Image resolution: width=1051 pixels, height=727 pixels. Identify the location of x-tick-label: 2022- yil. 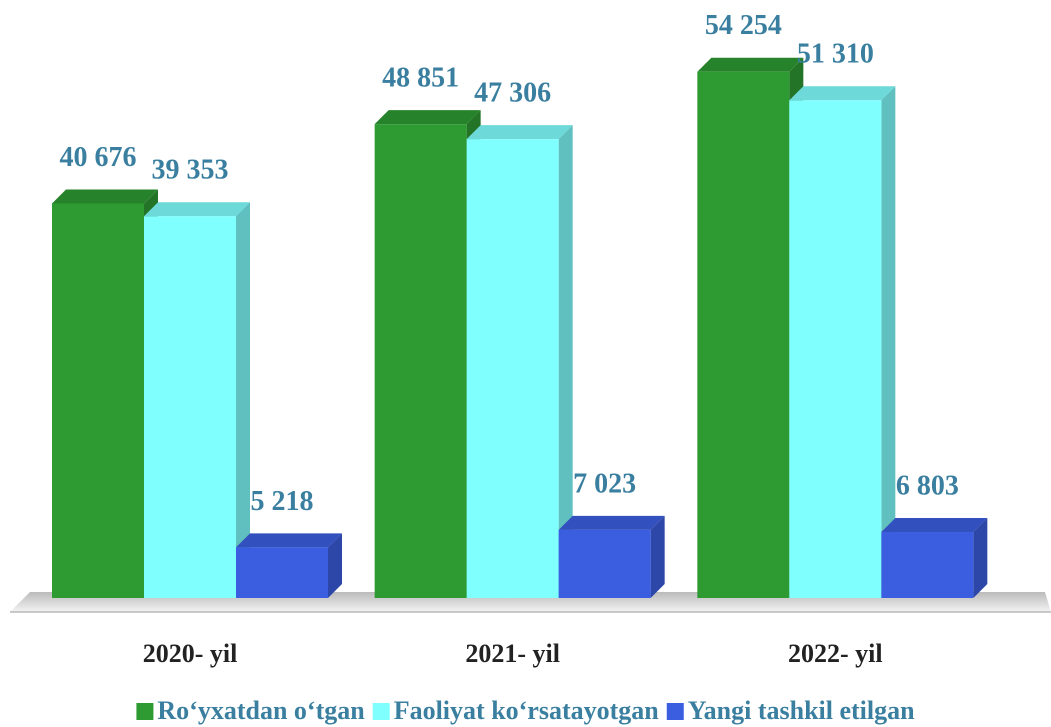
(835, 653).